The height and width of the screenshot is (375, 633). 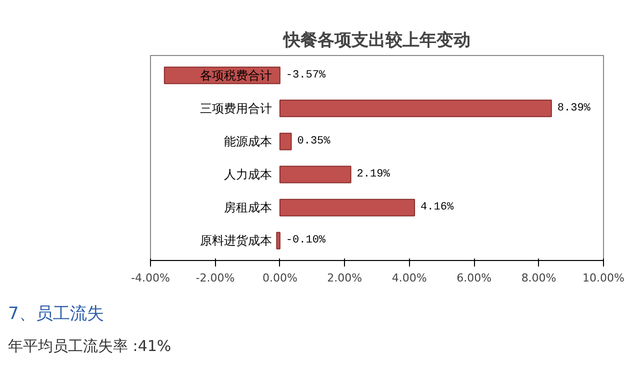 What do you see at coordinates (376, 40) in the screenshot?
I see `chart-title: 快餐各项支出较上年变动` at bounding box center [376, 40].